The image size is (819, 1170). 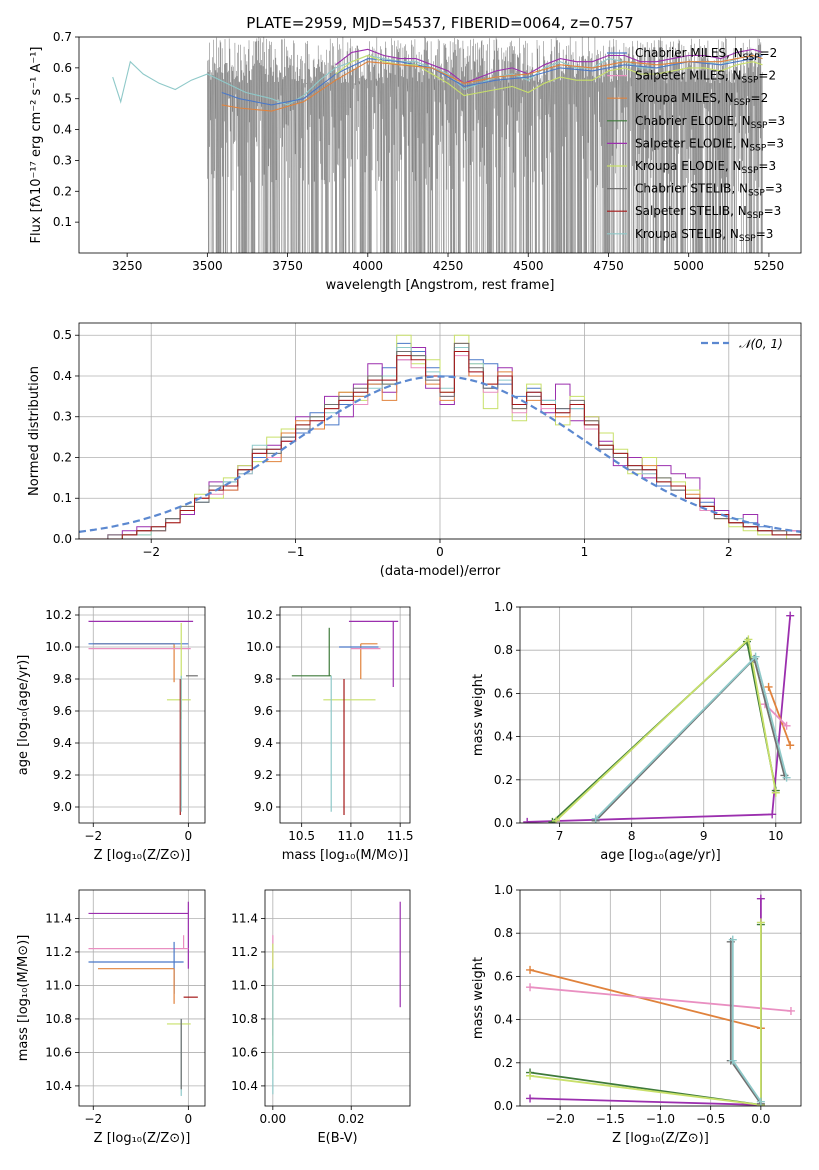 What do you see at coordinates (62, 417) in the screenshot?
I see `y-tick-label: 0.3` at bounding box center [62, 417].